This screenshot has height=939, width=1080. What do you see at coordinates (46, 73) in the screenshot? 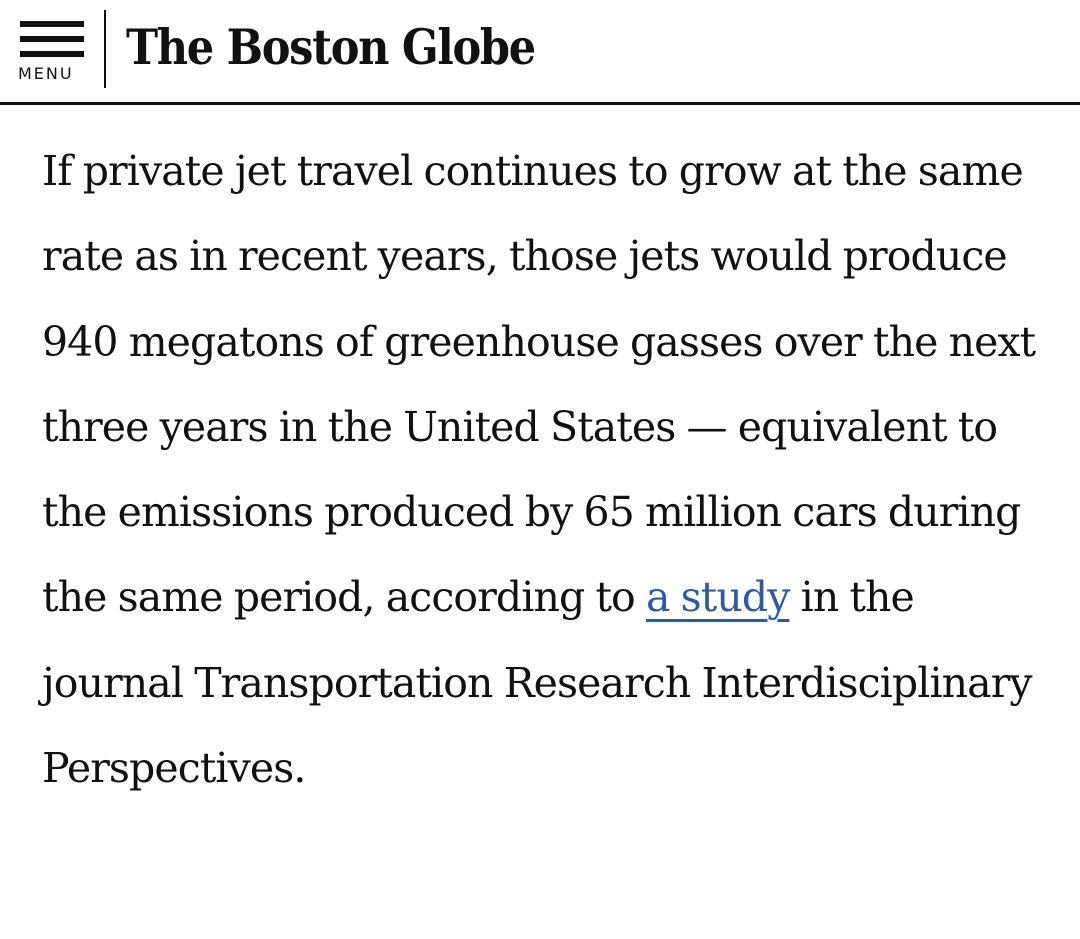
I see `menu-label: MENU` at bounding box center [46, 73].